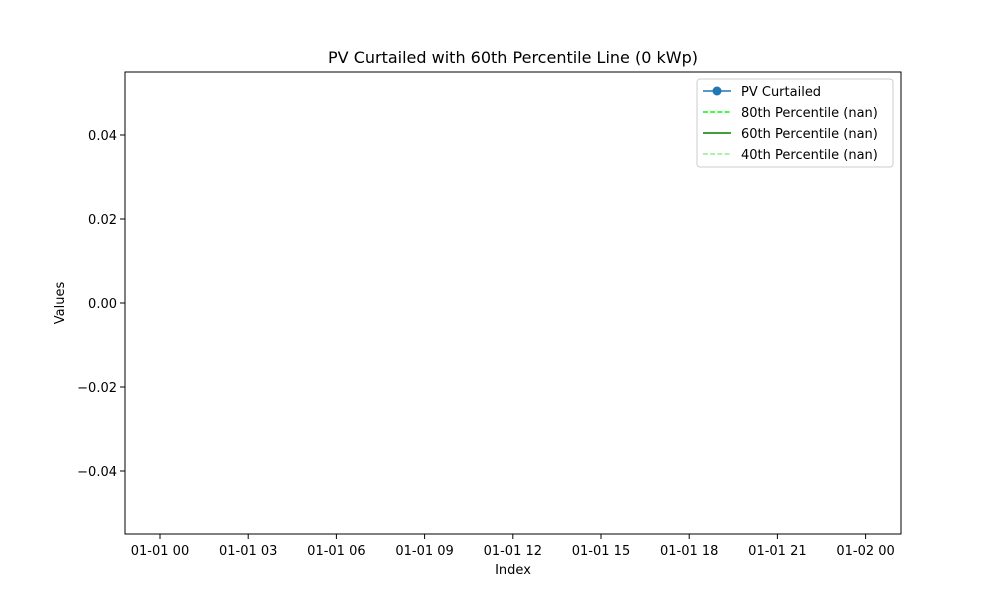 This screenshot has height=600, width=1000. What do you see at coordinates (809, 113) in the screenshot?
I see `legend-label: 80th Percentile (nan)` at bounding box center [809, 113].